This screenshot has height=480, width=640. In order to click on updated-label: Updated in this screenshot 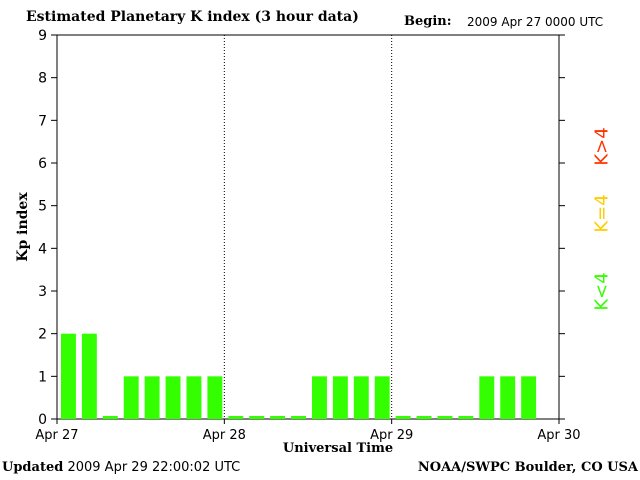, I will do `click(33, 467)`.